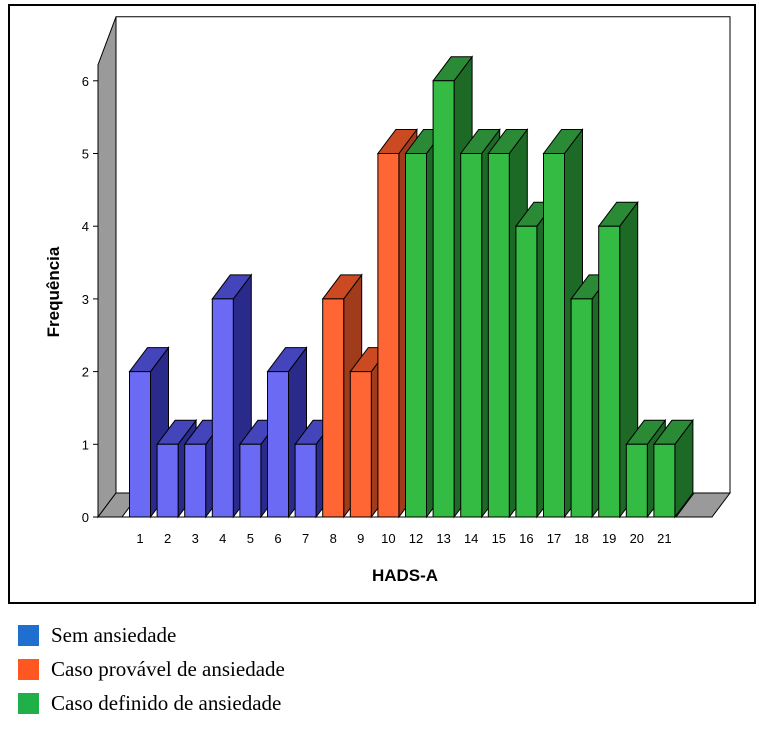  Describe the element at coordinates (443, 538) in the screenshot. I see `x-tick-label: 13` at that location.